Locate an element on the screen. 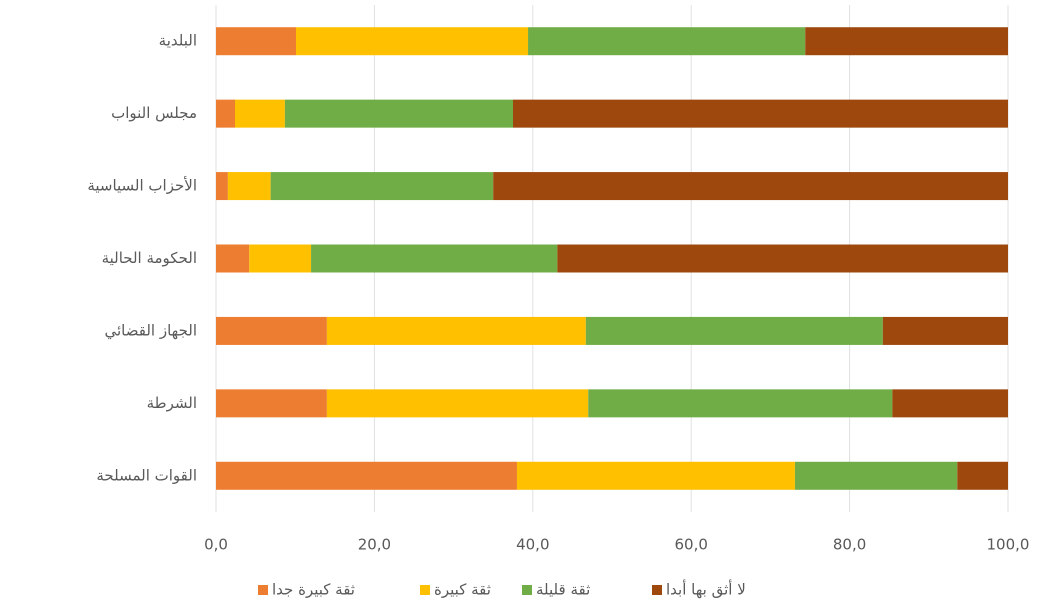 The height and width of the screenshot is (608, 1043). y-tick-label: الأحزاب السياسية is located at coordinates (142, 185).